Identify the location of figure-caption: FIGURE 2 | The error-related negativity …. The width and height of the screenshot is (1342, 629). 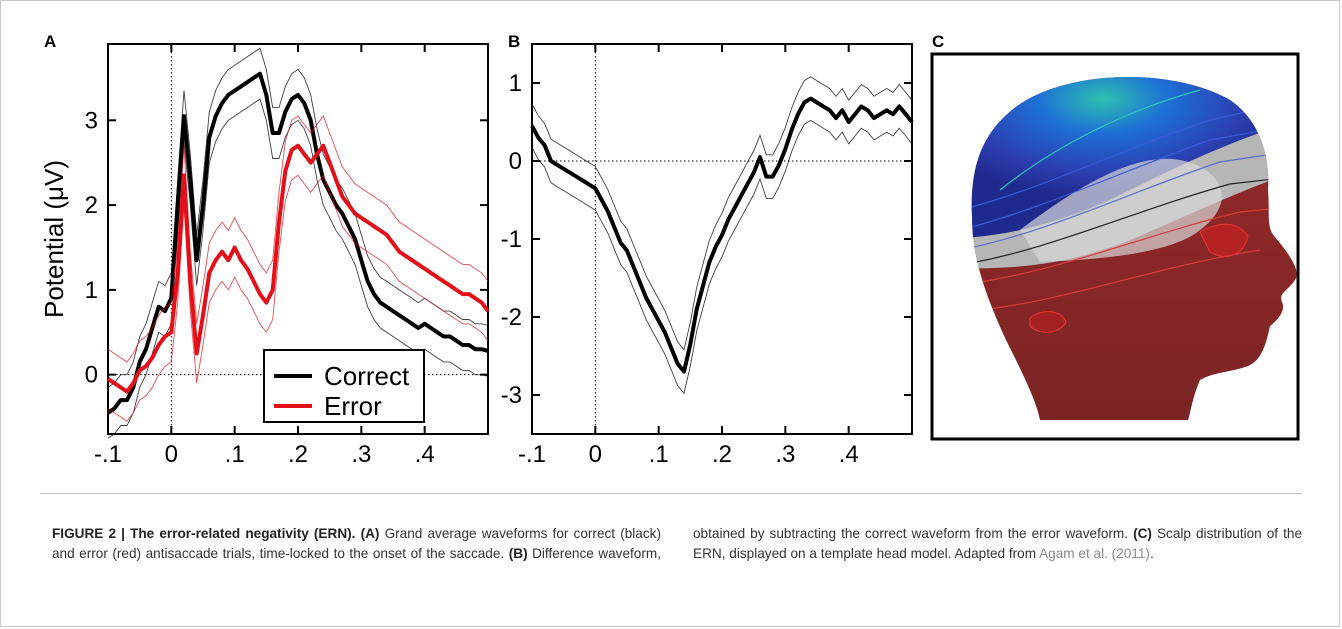
(677, 544).